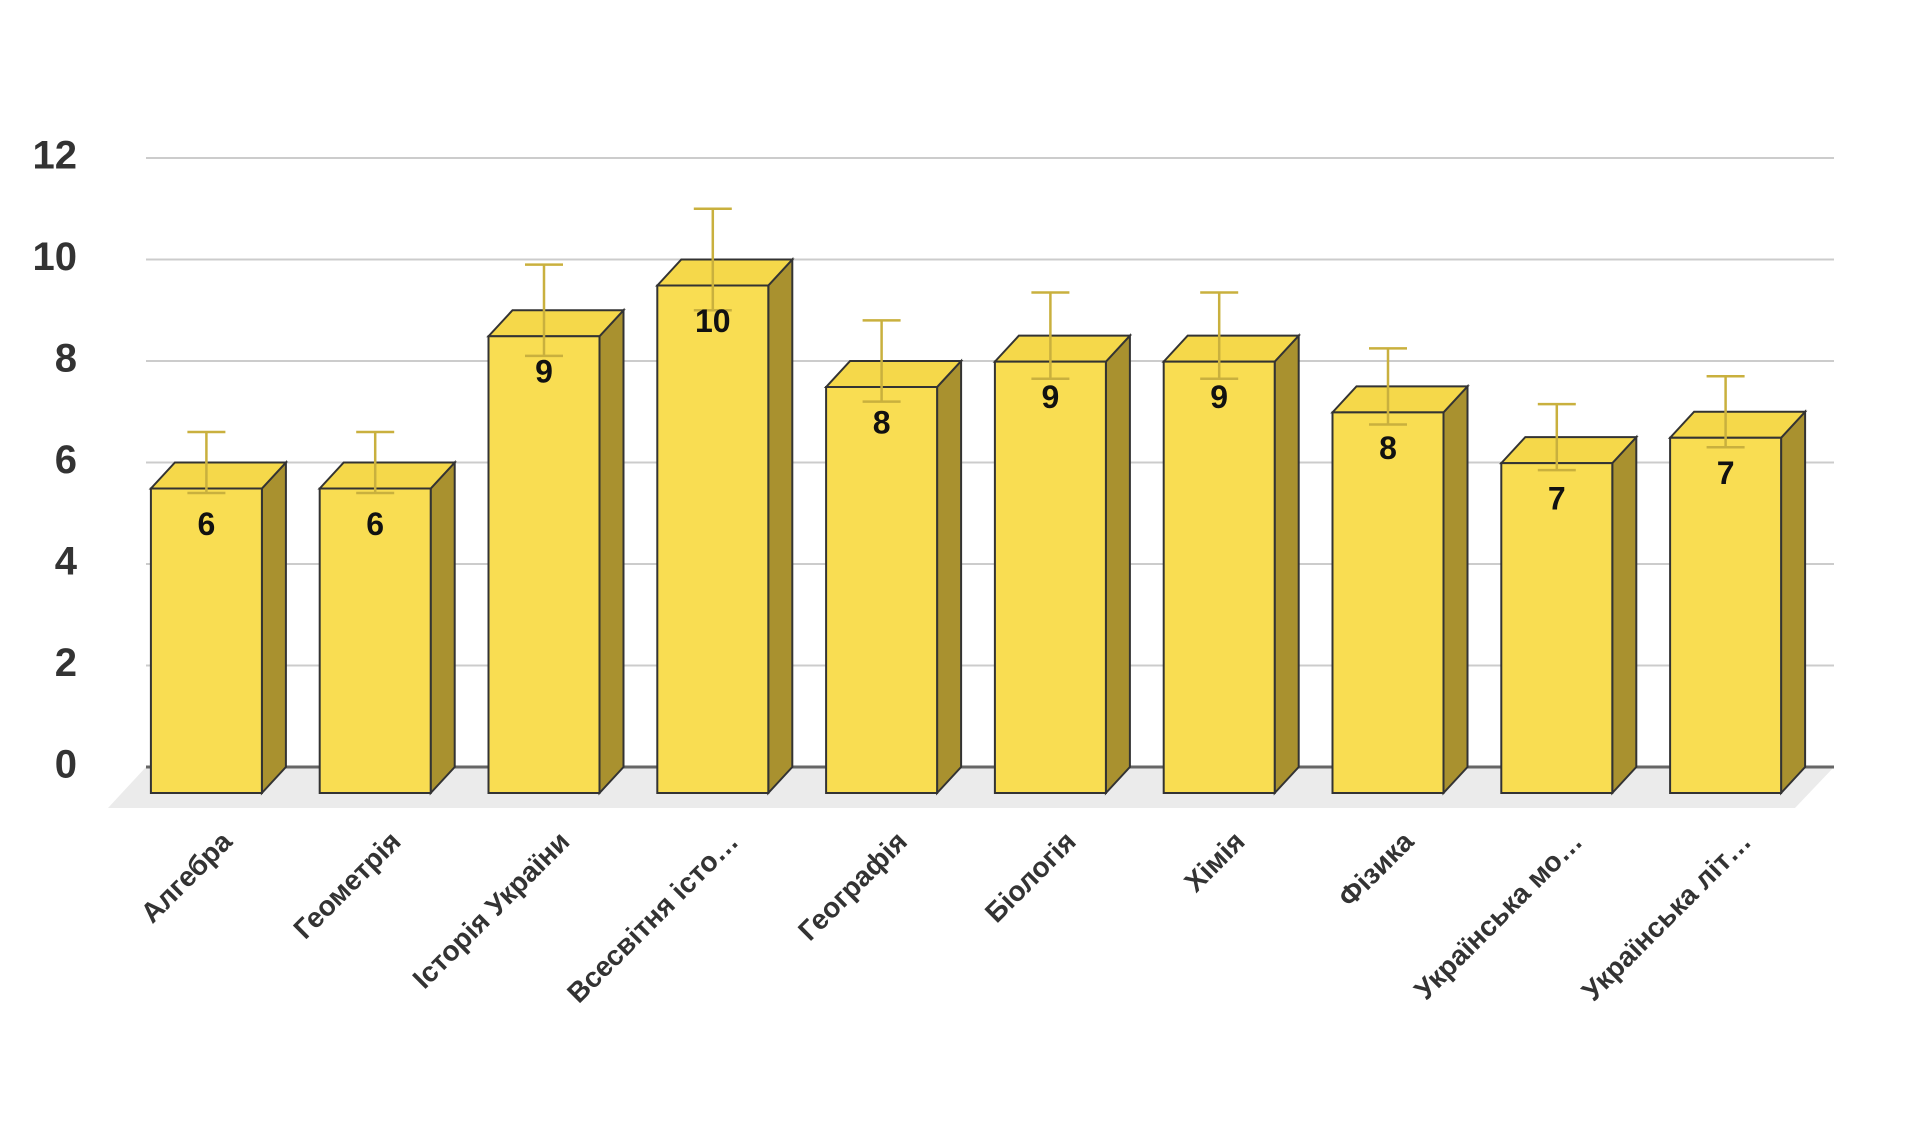 The image size is (1914, 1142). What do you see at coordinates (491, 910) in the screenshot?
I see `x-tick-label: Історія України` at bounding box center [491, 910].